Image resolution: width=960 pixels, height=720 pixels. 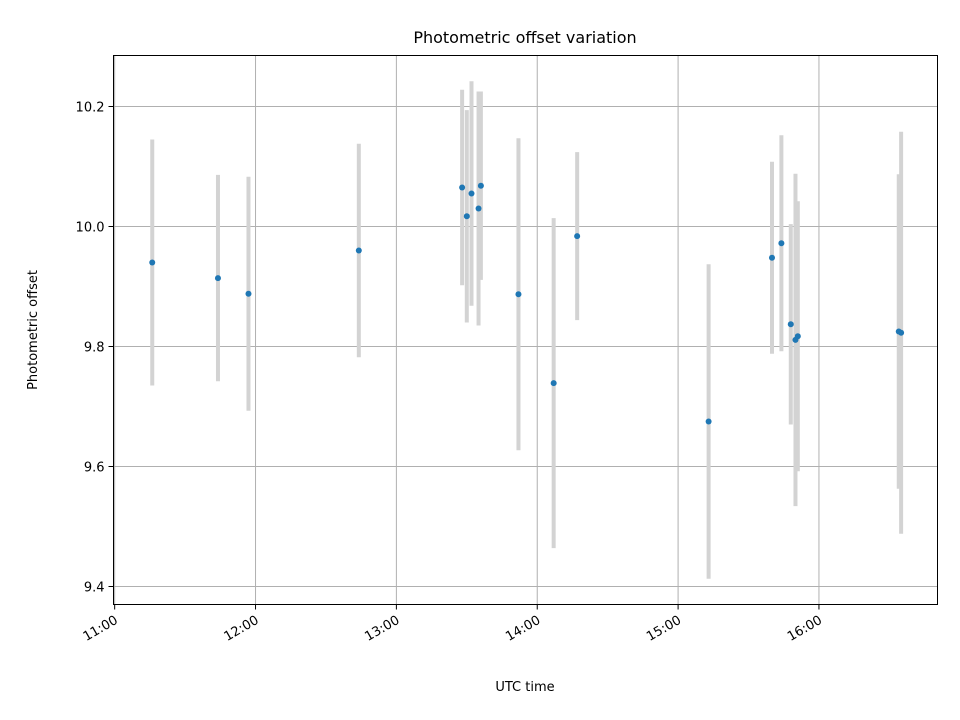 What do you see at coordinates (90, 108) in the screenshot?
I see `y-tick-label: 10.2` at bounding box center [90, 108].